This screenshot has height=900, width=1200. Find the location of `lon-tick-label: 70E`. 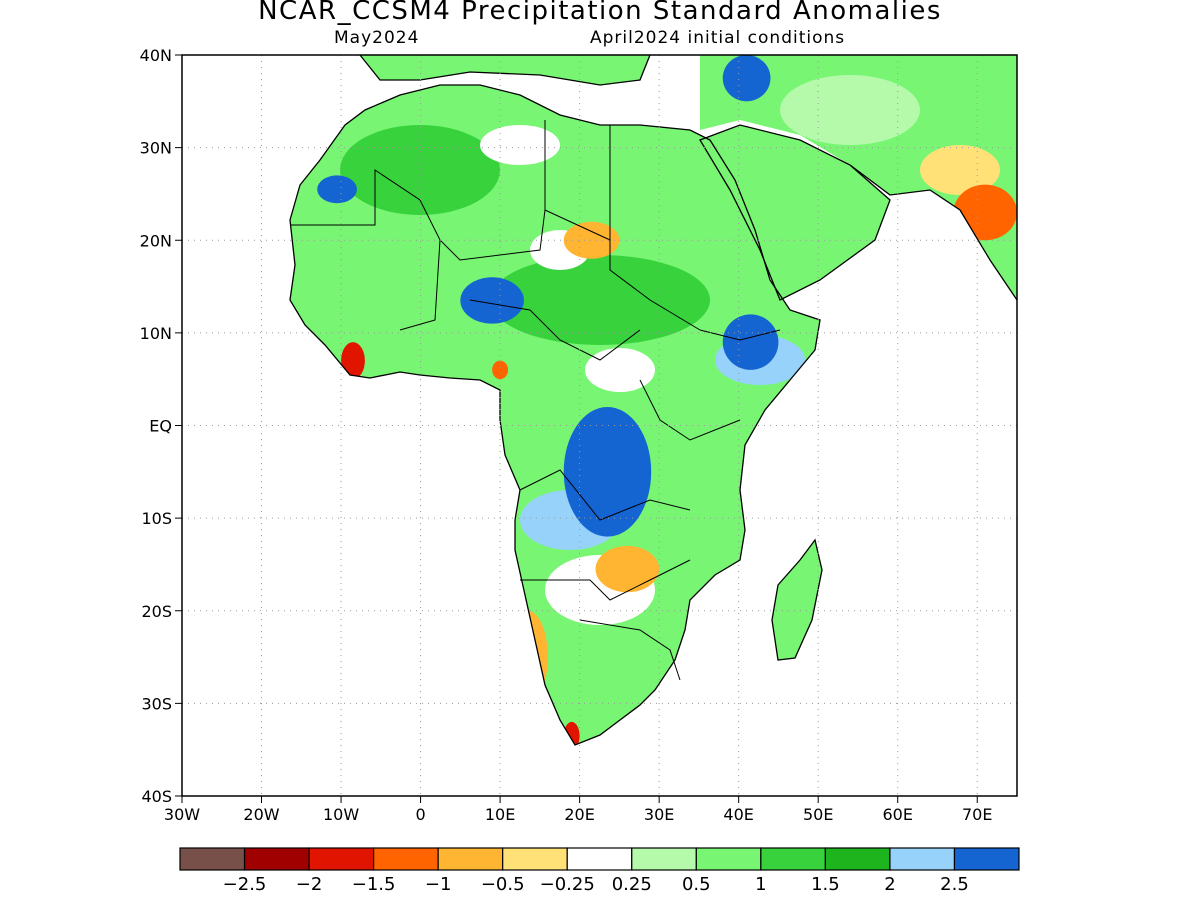

lon-tick-label: 70E is located at coordinates (977, 814).